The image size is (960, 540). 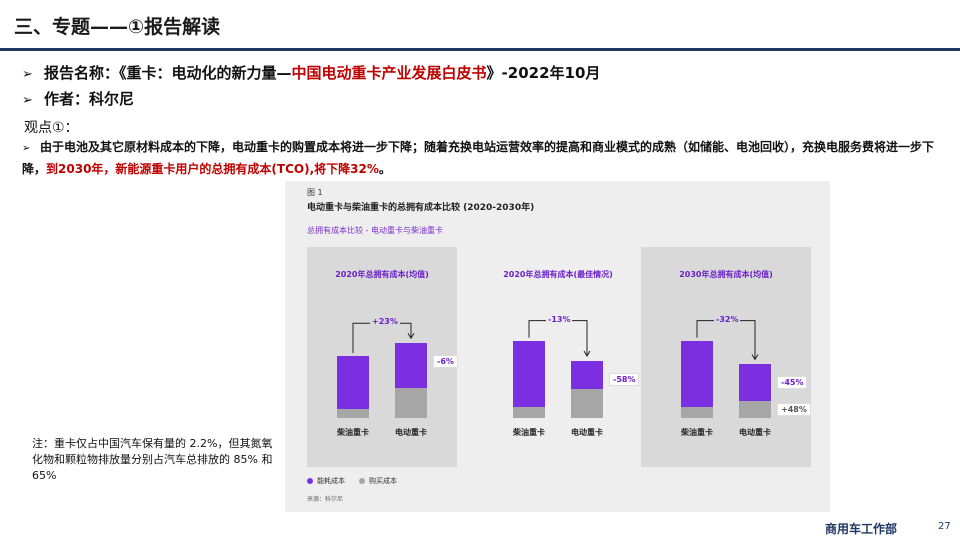 I want to click on figure-subtitle: 总拥有成本比较 - 电动重卡与柴油重卡, so click(x=375, y=230).